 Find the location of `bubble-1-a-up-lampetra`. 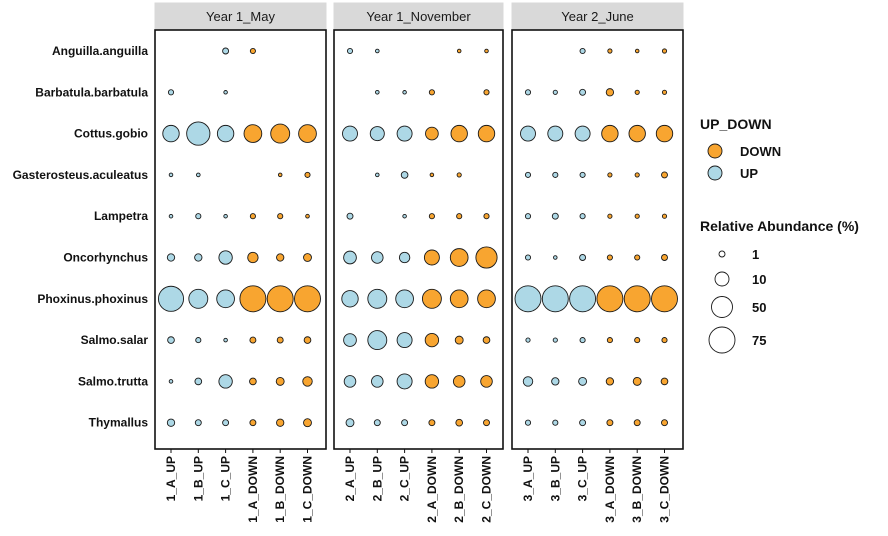

bubble-1-a-up-lampetra is located at coordinates (171, 216).